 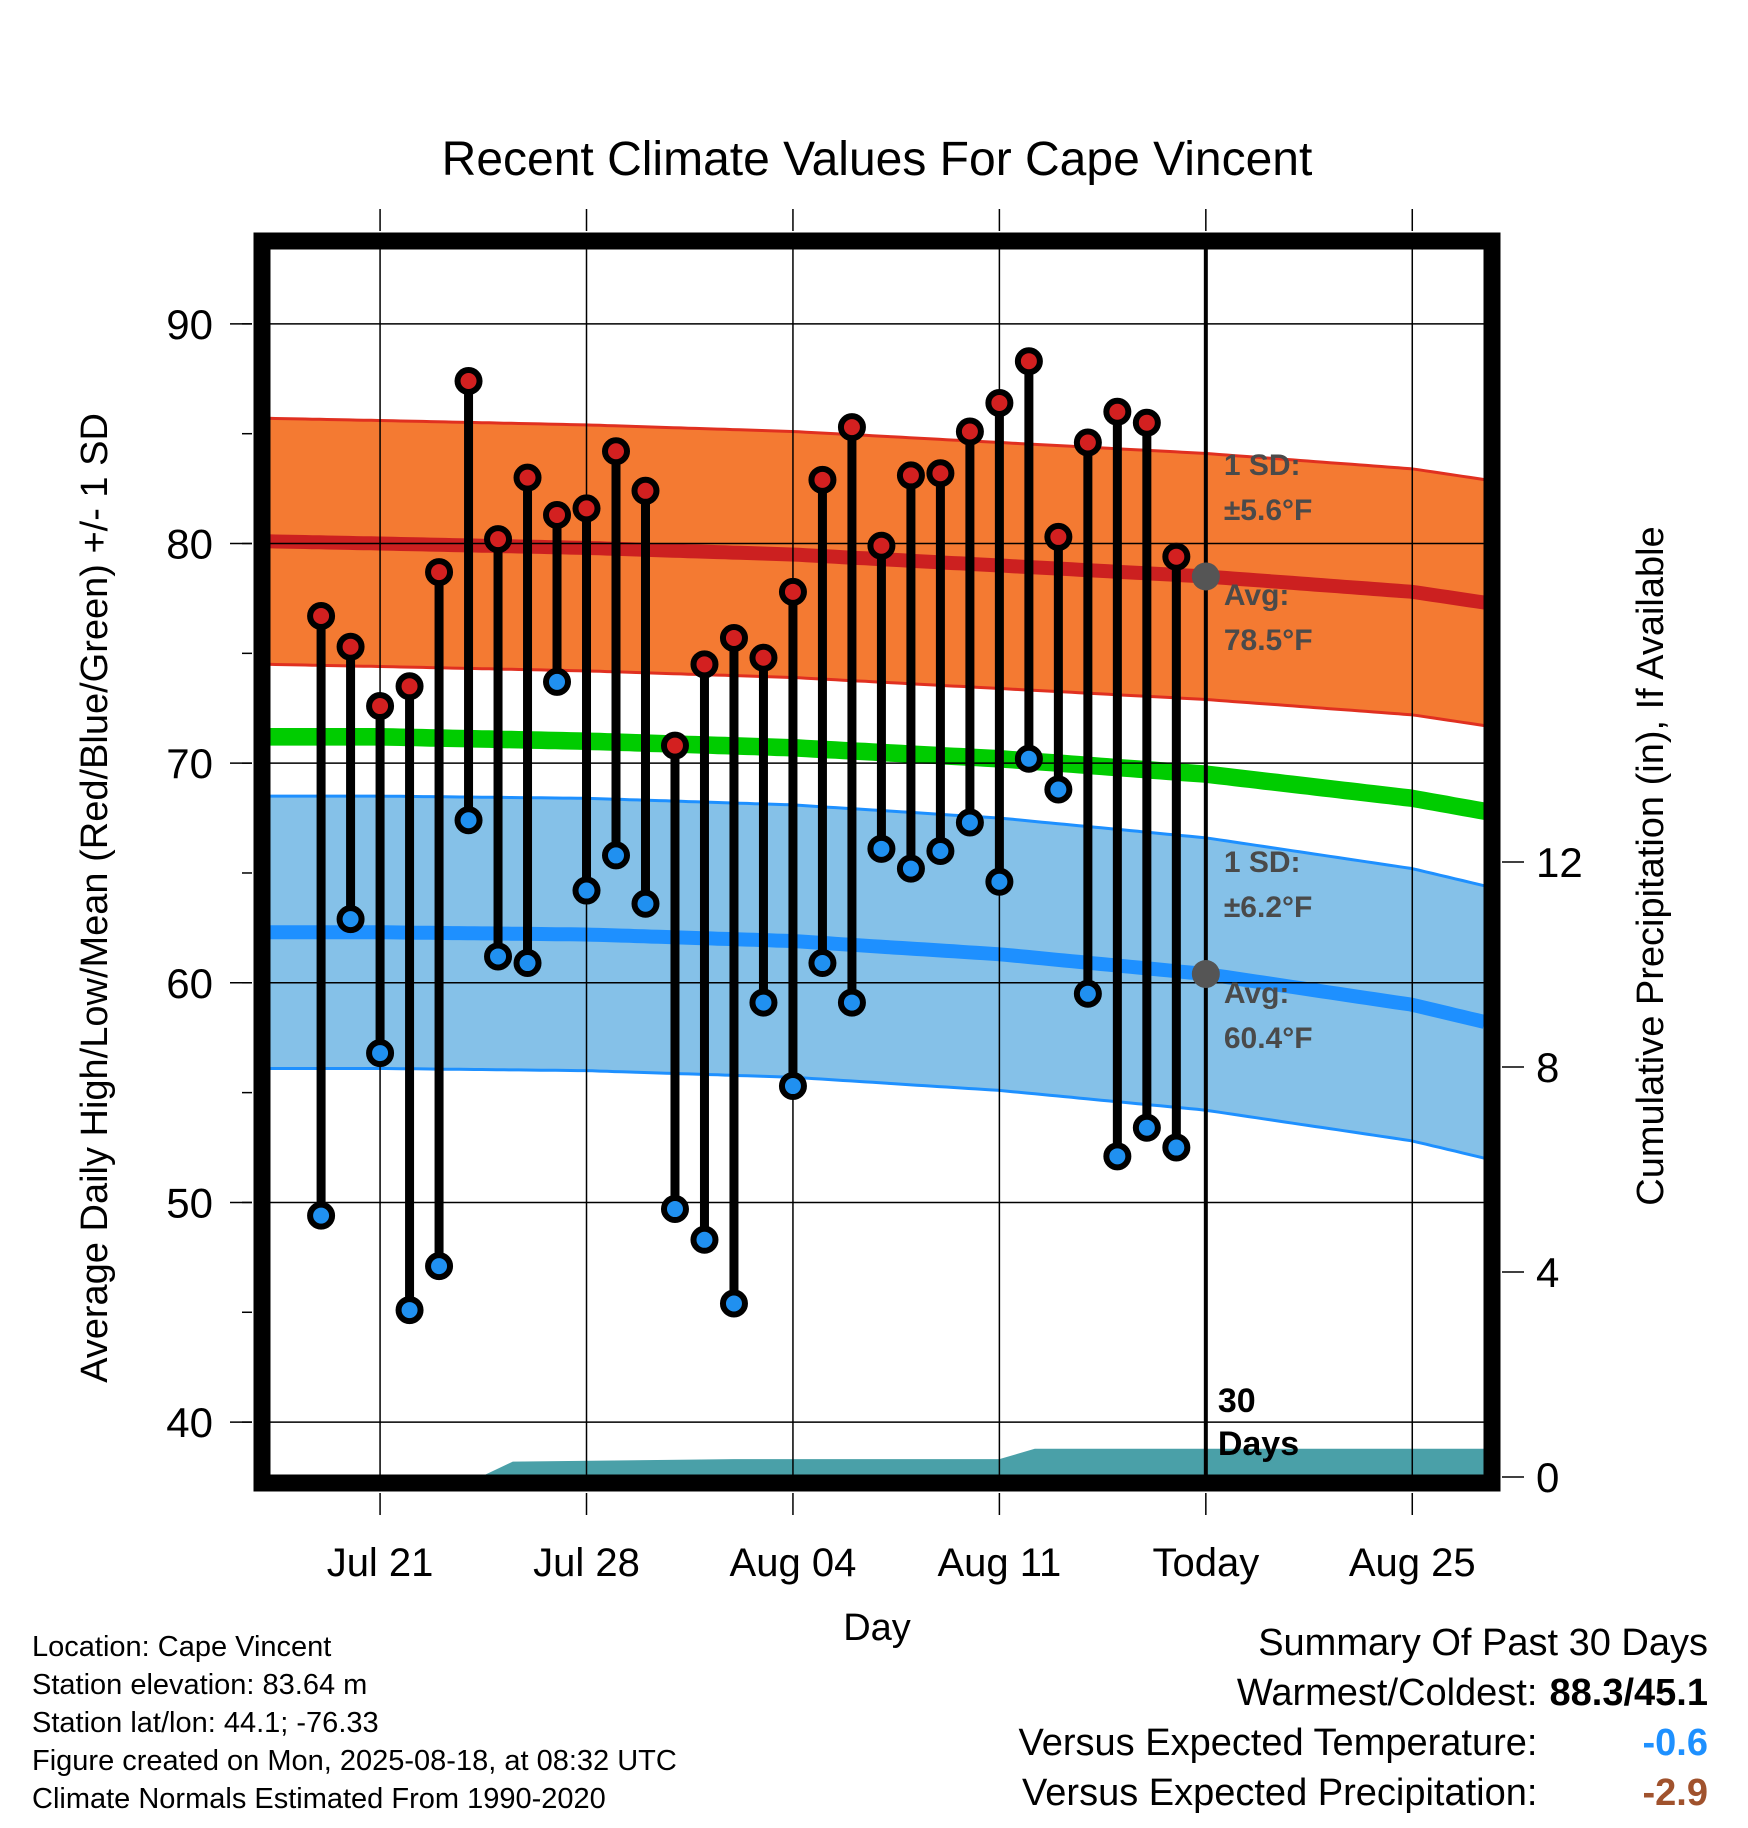 What do you see at coordinates (1258, 1444) in the screenshot?
I see `days-label-annotation: Days` at bounding box center [1258, 1444].